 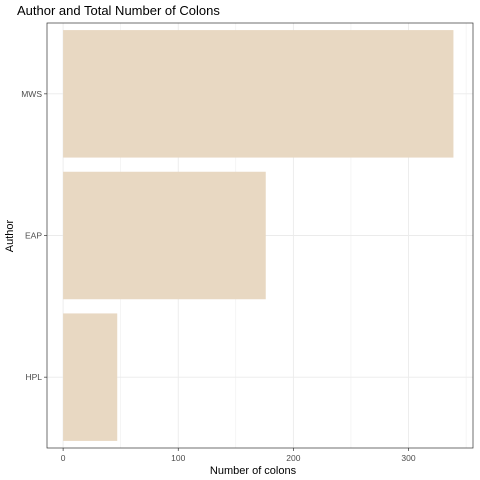 What do you see at coordinates (253, 471) in the screenshot?
I see `x-axis-title: Number of colons` at bounding box center [253, 471].